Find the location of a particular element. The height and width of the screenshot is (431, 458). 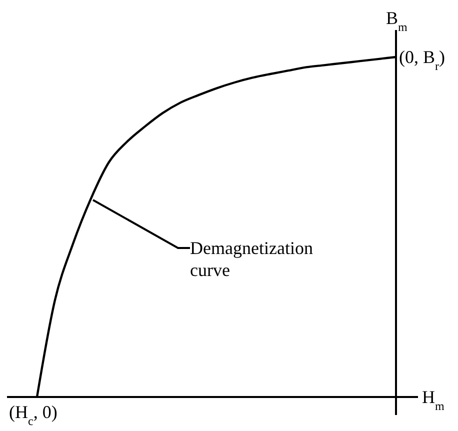

annotation: (0, B$_{r}$) is located at coordinates (422, 60).